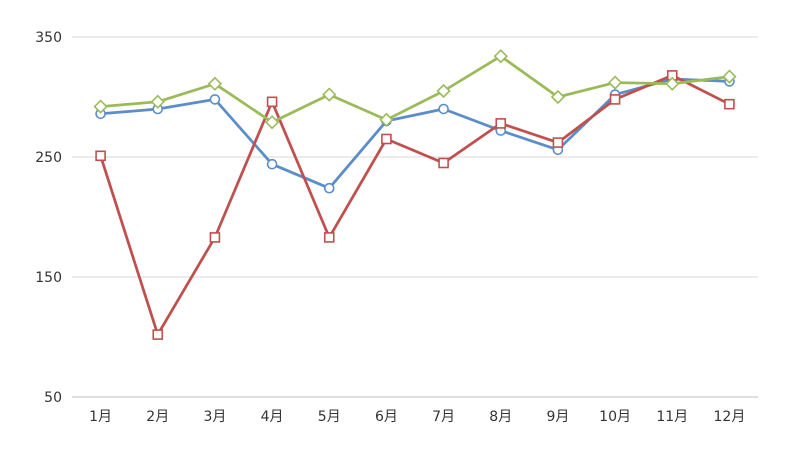 This screenshot has height=450, width=800. What do you see at coordinates (730, 417) in the screenshot?
I see `x-tick-label: 12月` at bounding box center [730, 417].